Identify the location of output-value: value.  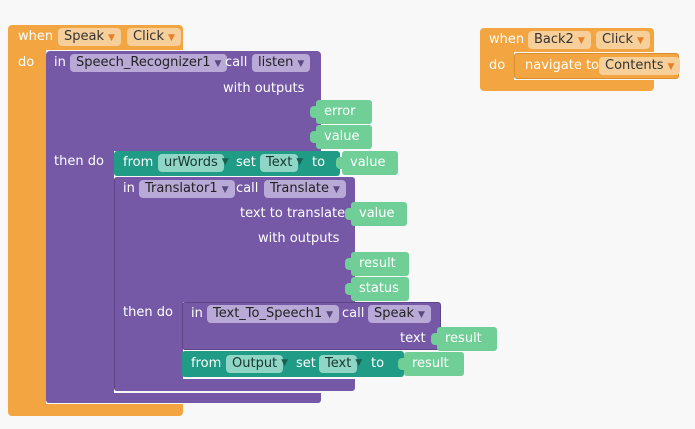
(344, 137).